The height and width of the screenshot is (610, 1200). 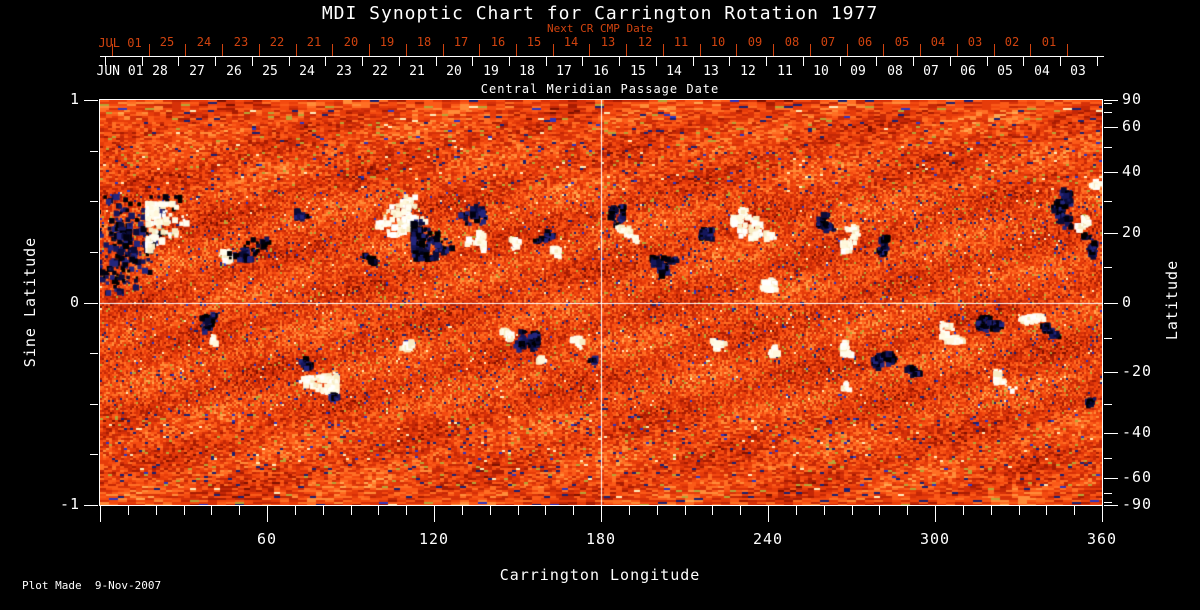 What do you see at coordinates (534, 42) in the screenshot?
I see `next-cr-day-label: 15` at bounding box center [534, 42].